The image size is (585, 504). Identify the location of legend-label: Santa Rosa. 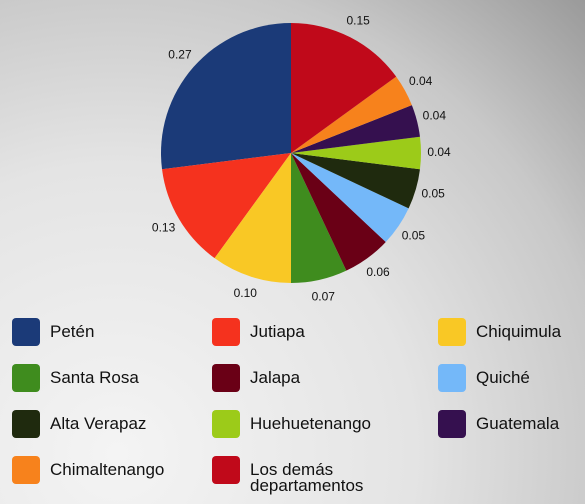
(94, 377).